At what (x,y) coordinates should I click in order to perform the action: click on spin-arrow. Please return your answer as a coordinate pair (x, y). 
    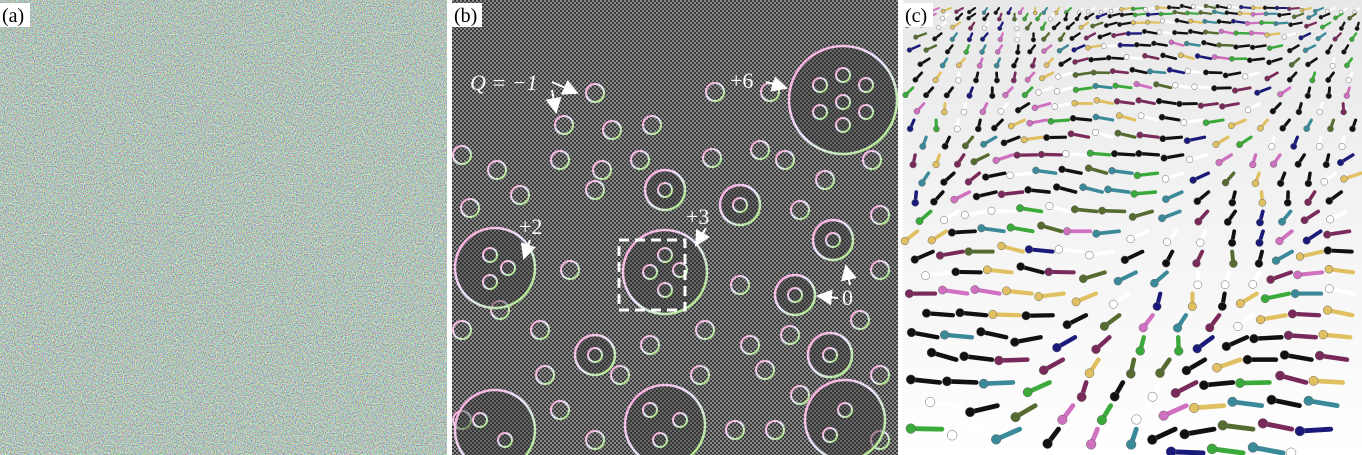
    Looking at the image, I should click on (1254, 383).